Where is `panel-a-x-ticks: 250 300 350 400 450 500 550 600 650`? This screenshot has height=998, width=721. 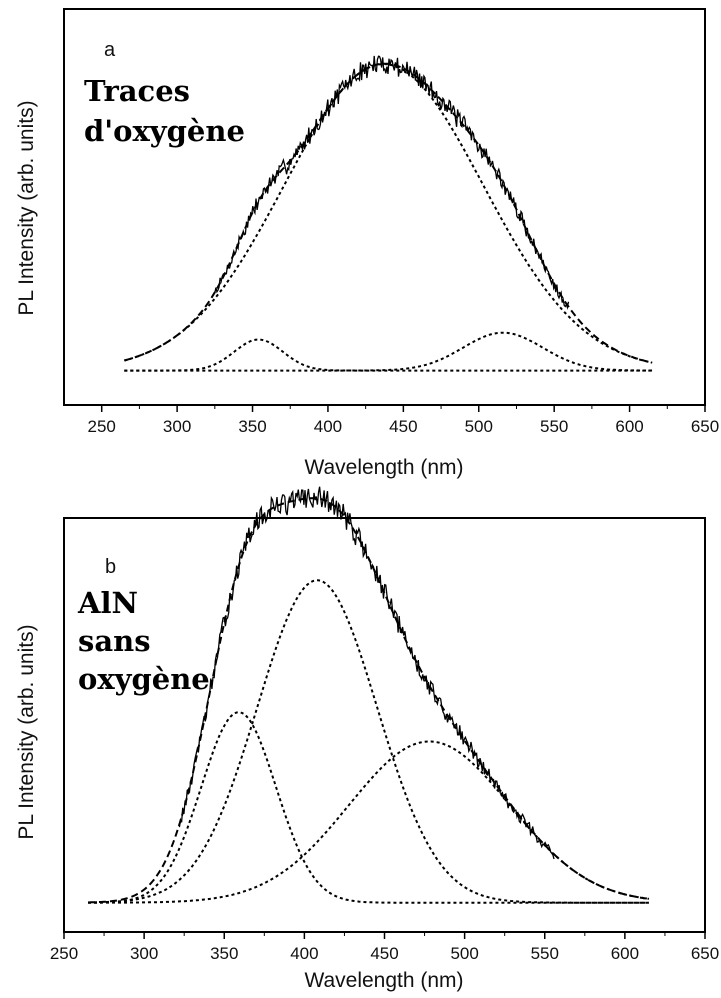 panel-a-x-ticks: 250 300 350 400 450 500 550 600 650 is located at coordinates (403, 420).